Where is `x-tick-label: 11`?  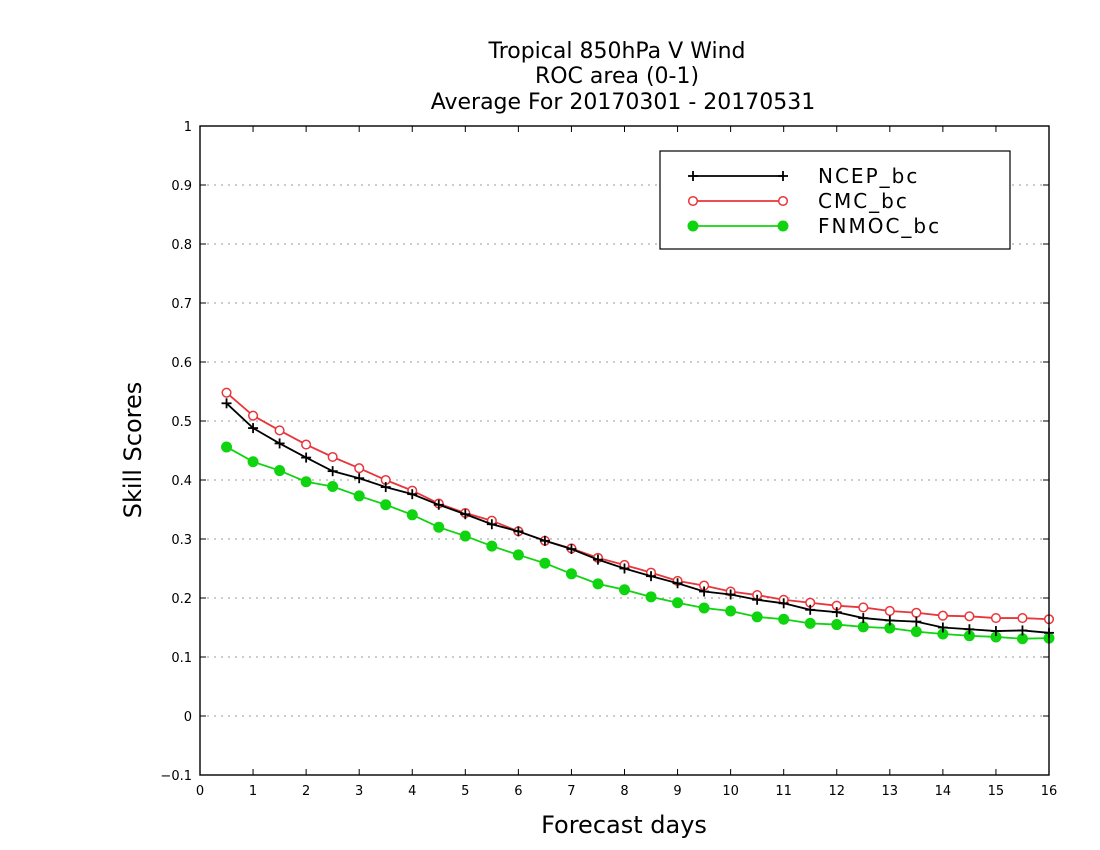 x-tick-label: 11 is located at coordinates (783, 791).